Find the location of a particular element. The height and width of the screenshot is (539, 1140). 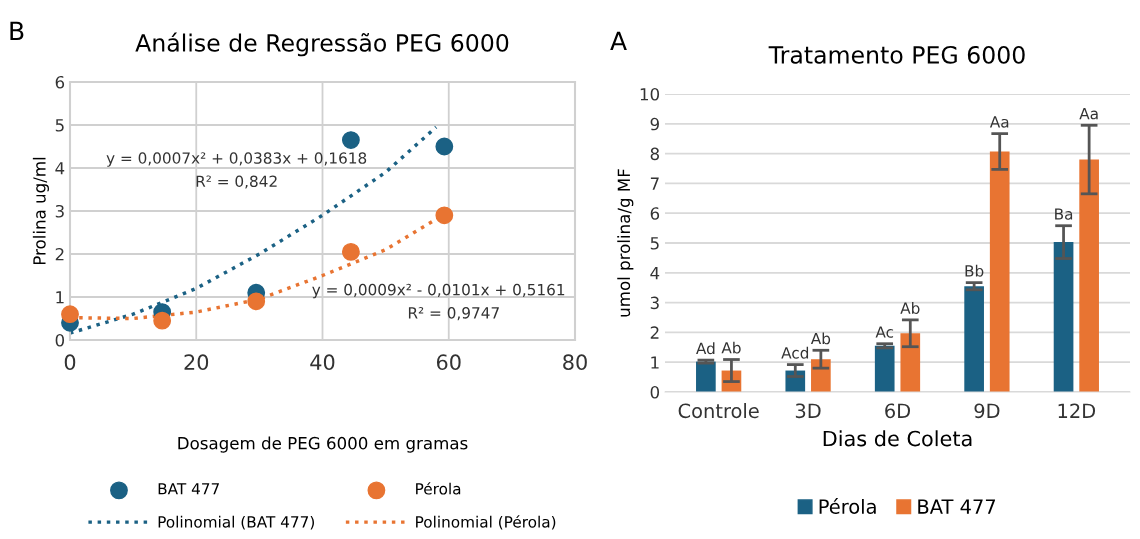

y-tick-label: 8 is located at coordinates (654, 154).